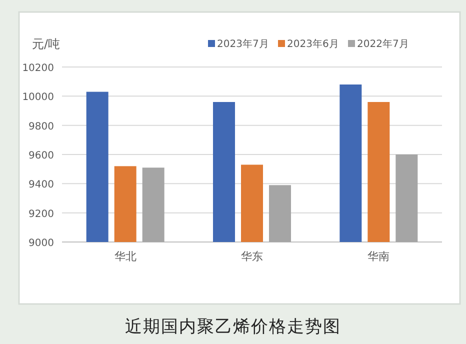  I want to click on x-tick-label: 华北, so click(125, 256).